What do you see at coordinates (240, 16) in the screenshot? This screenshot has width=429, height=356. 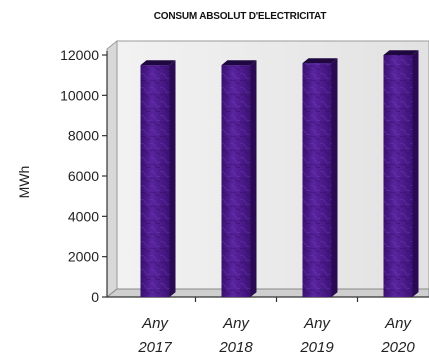 I see `chart-title: CONSUM ABSOLUT D'ELECTRICITAT` at bounding box center [240, 16].